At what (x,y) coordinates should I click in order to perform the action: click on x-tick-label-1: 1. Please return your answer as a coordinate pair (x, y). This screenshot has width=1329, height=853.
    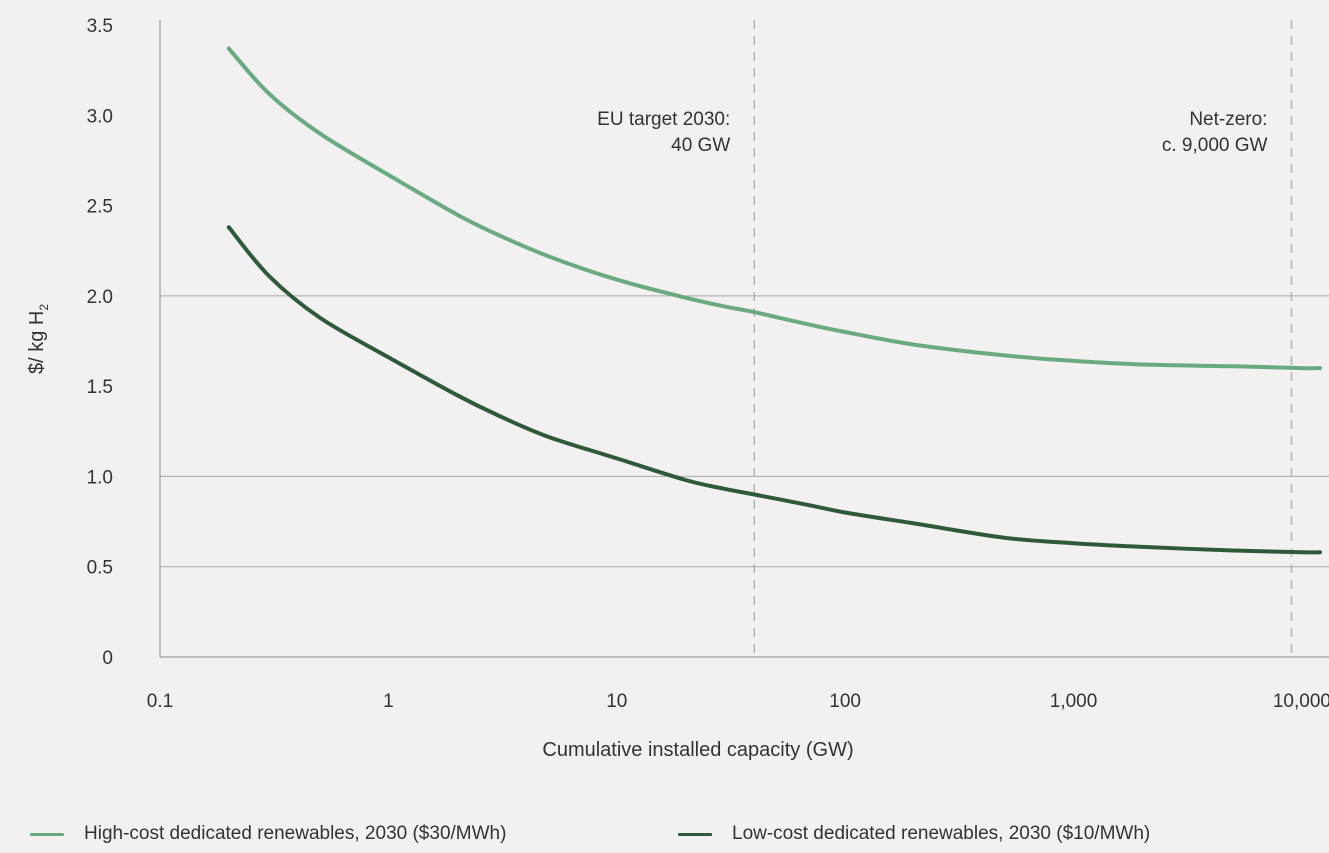
    Looking at the image, I should click on (388, 701).